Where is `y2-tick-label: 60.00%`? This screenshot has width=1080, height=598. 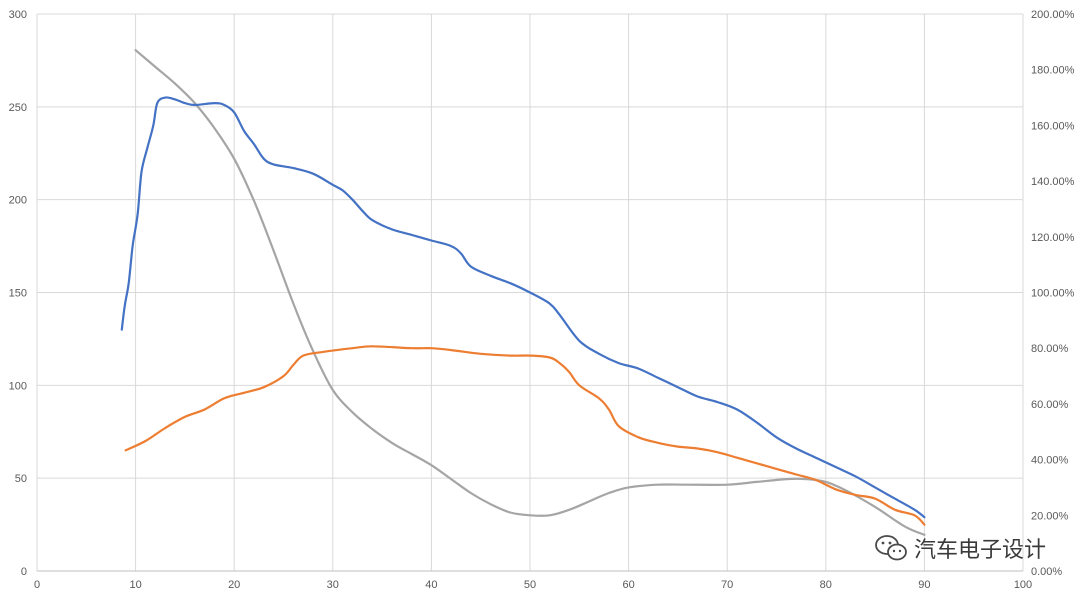
y2-tick-label: 60.00% is located at coordinates (1050, 405).